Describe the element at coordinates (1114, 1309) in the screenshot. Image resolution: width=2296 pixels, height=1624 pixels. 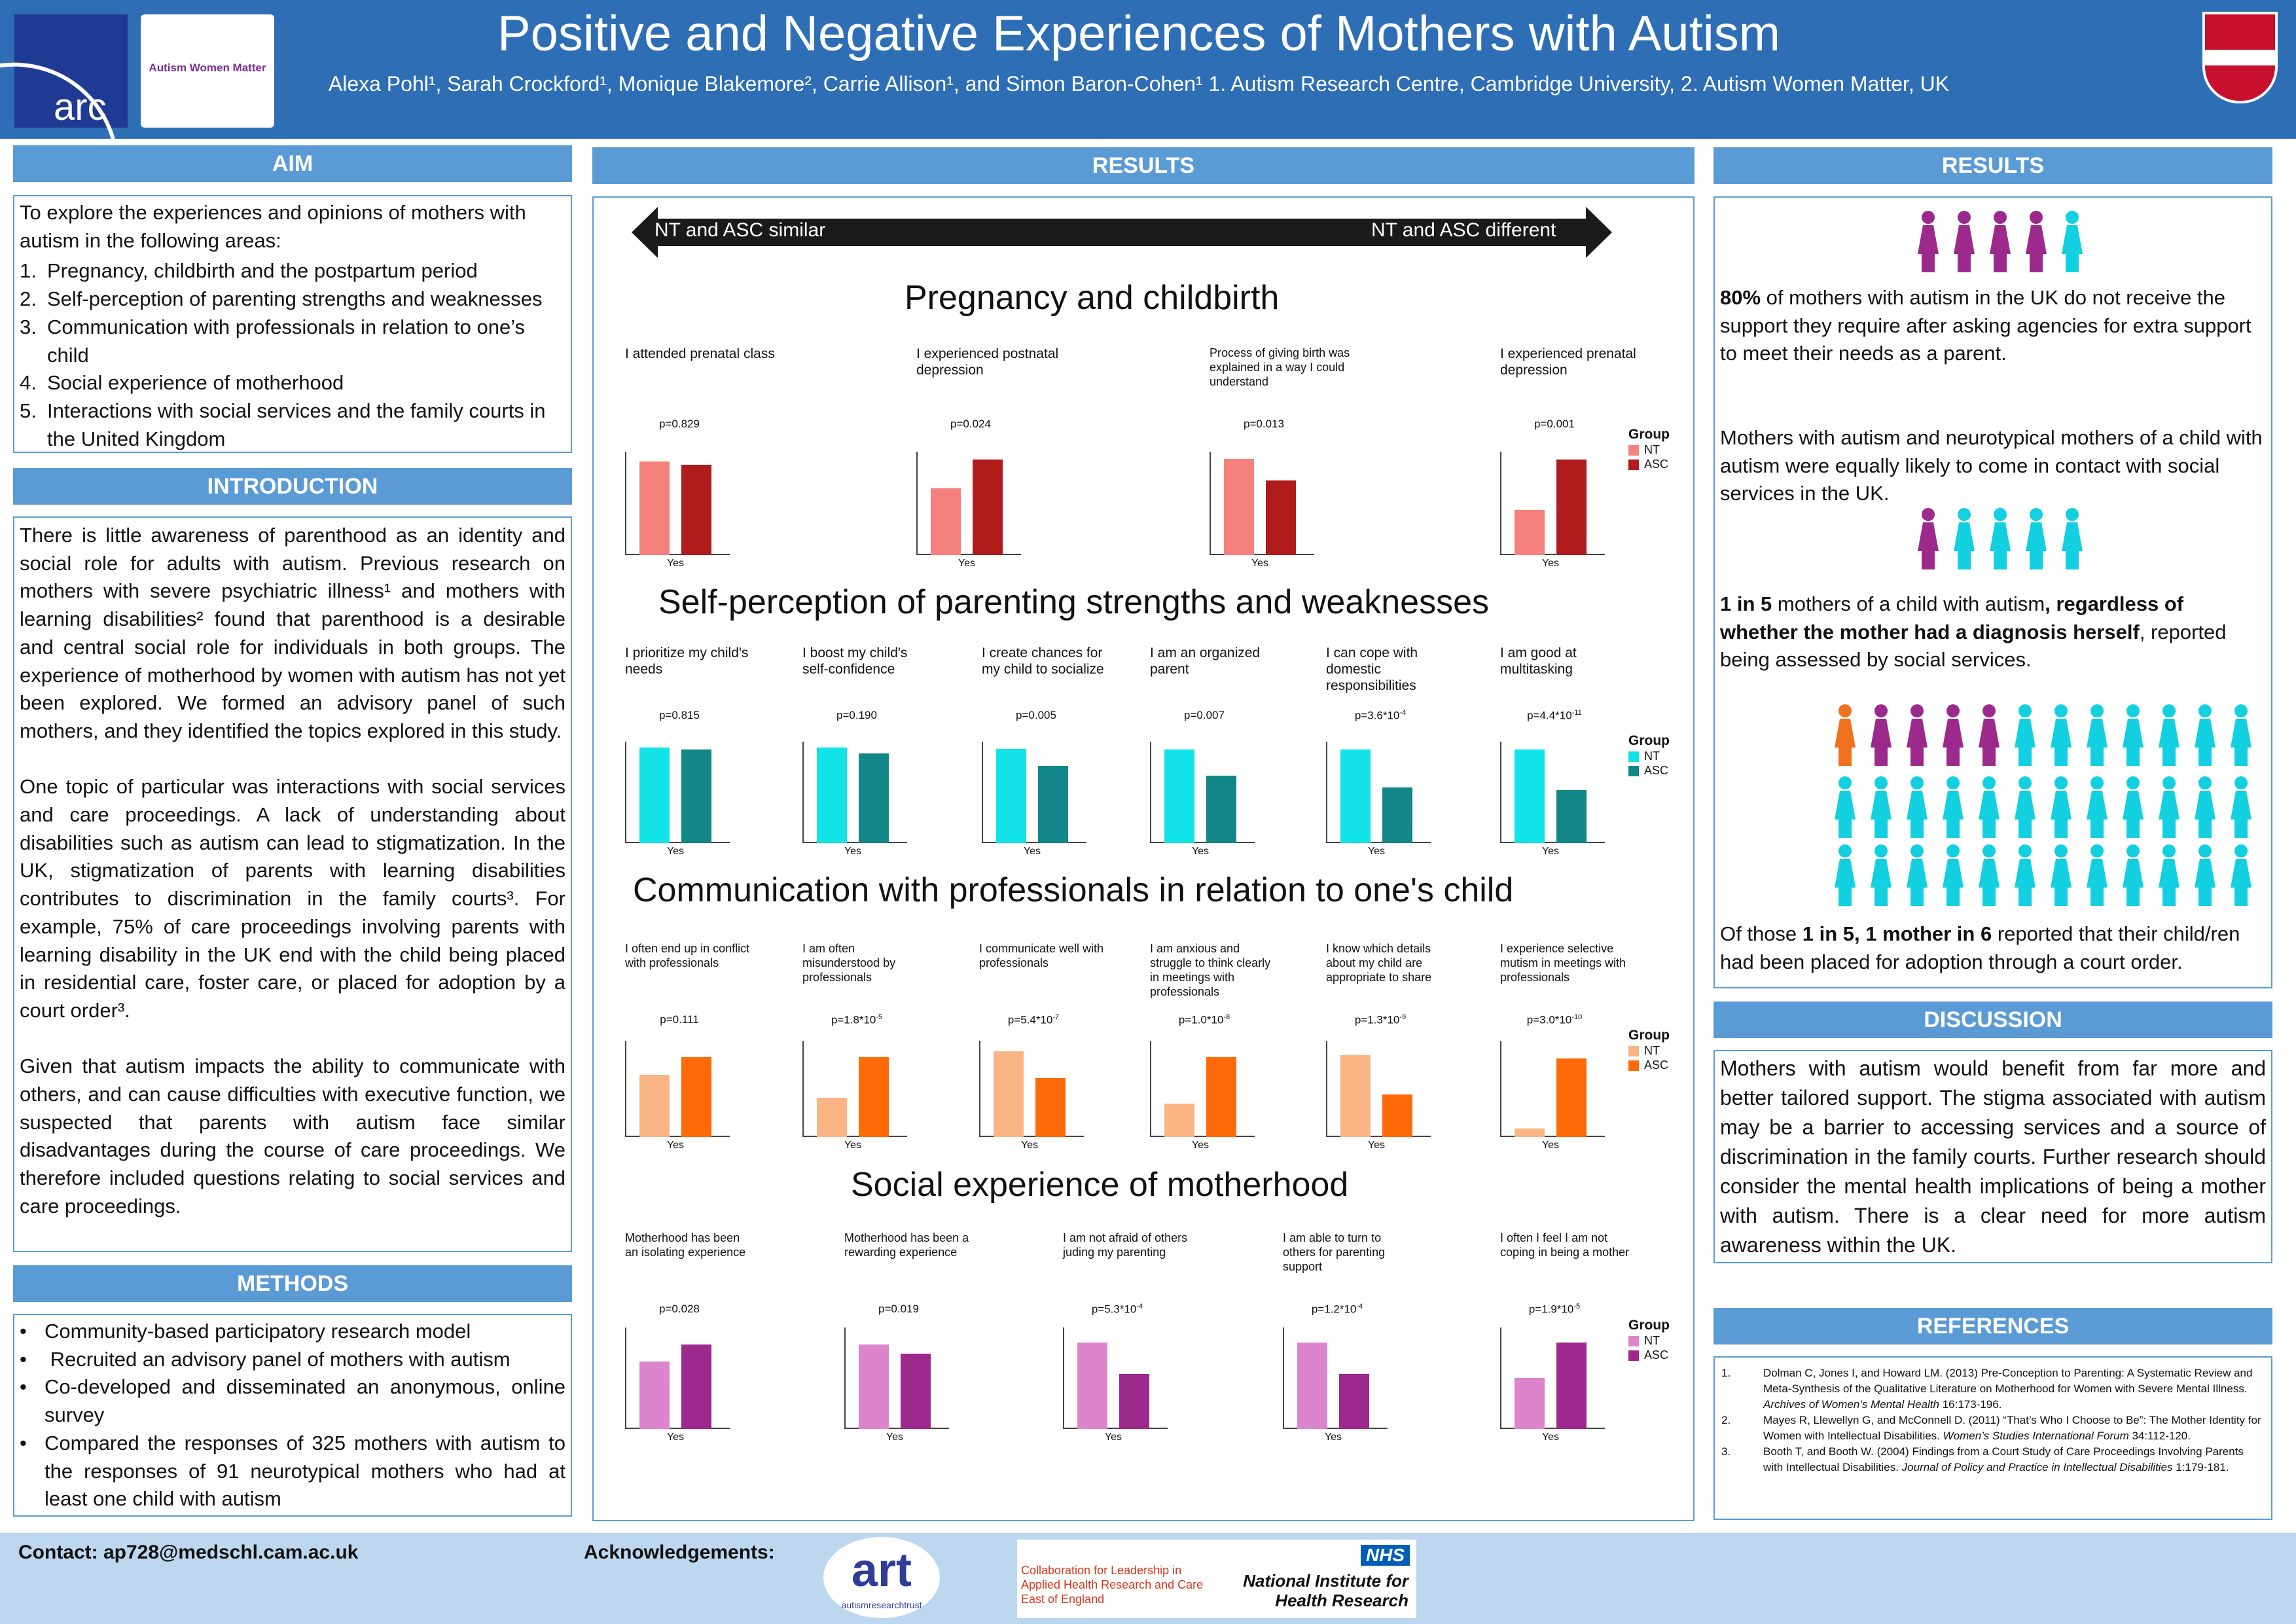
I see `p-value-text: p=5.3*10` at that location.